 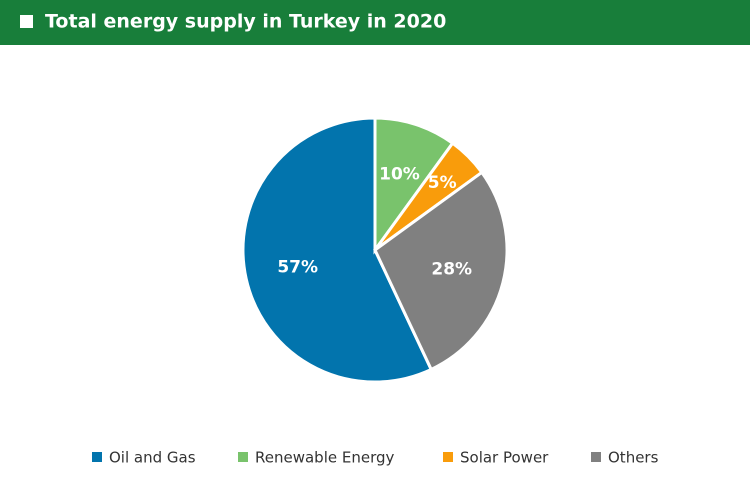 I want to click on legend-label: Oil and Gas, so click(x=152, y=458).